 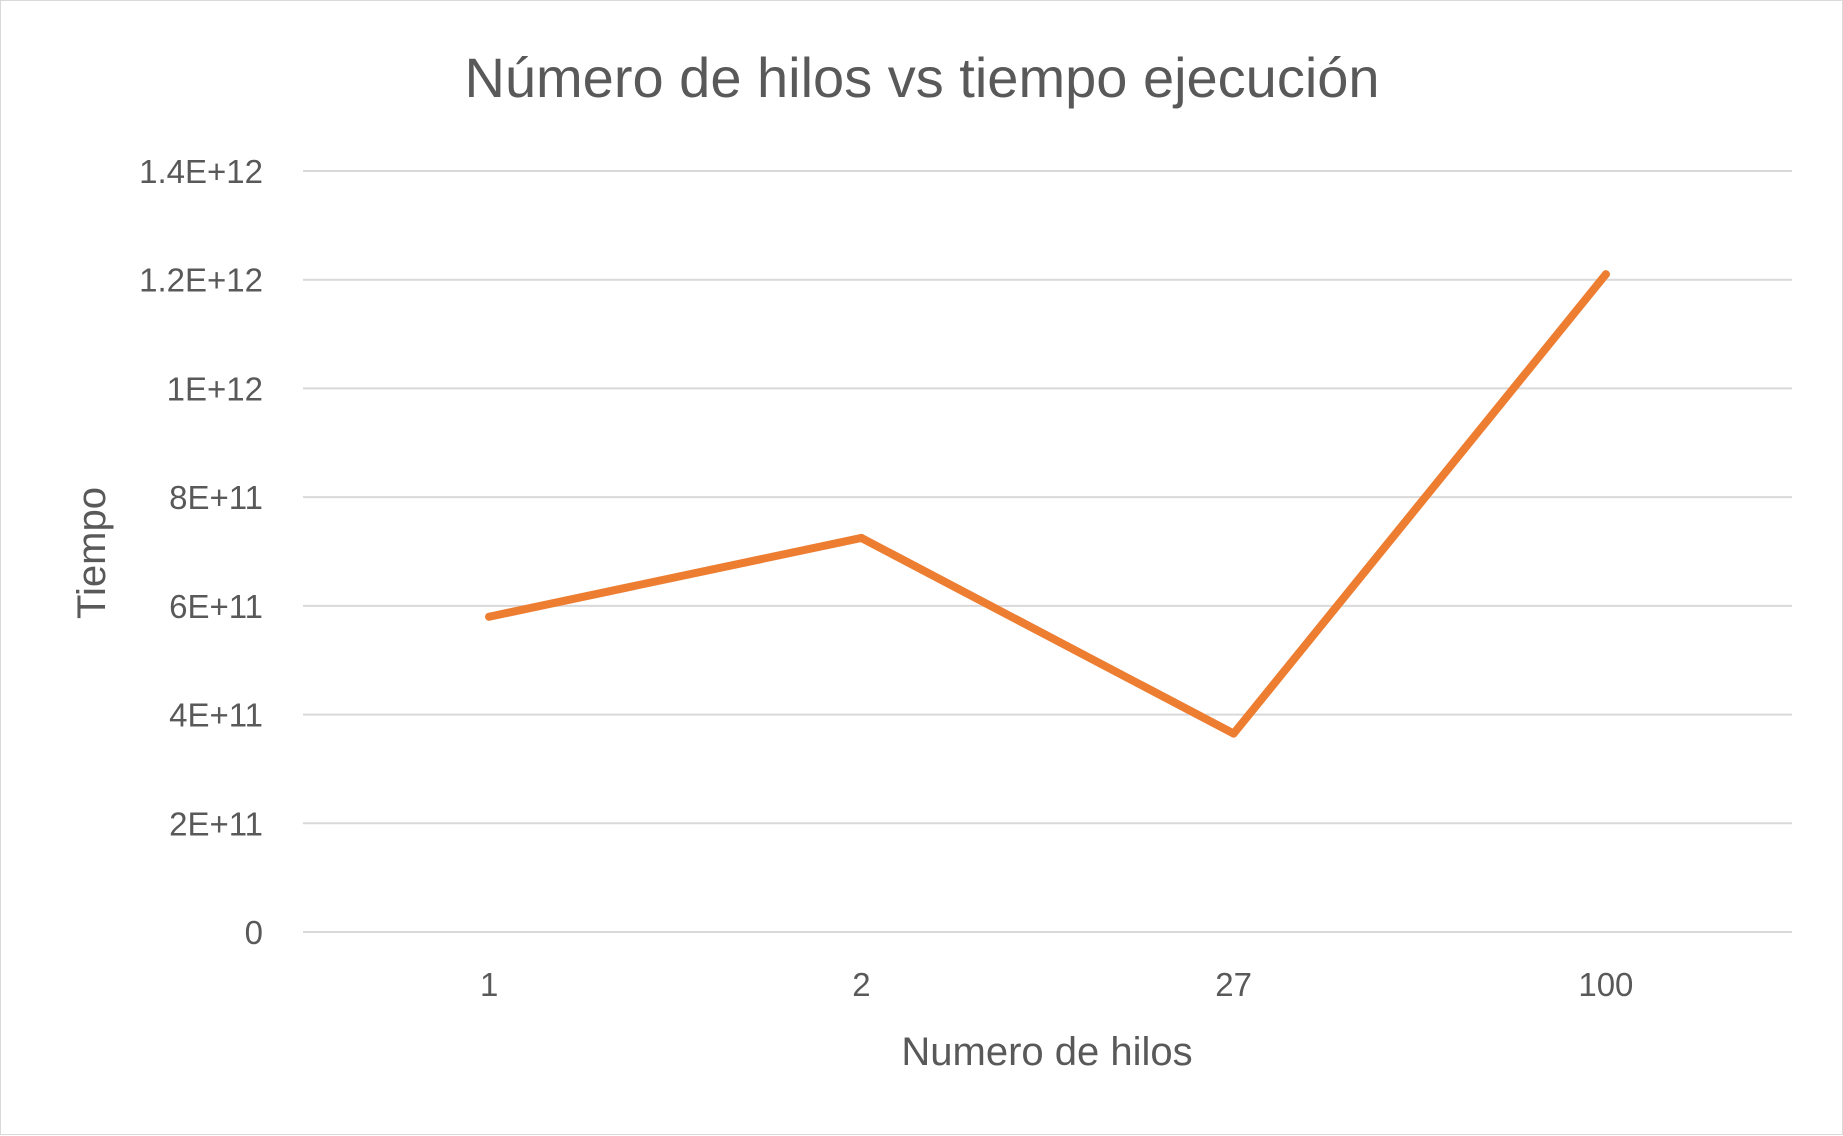 I want to click on x-tick-label: 1, so click(x=489, y=984).